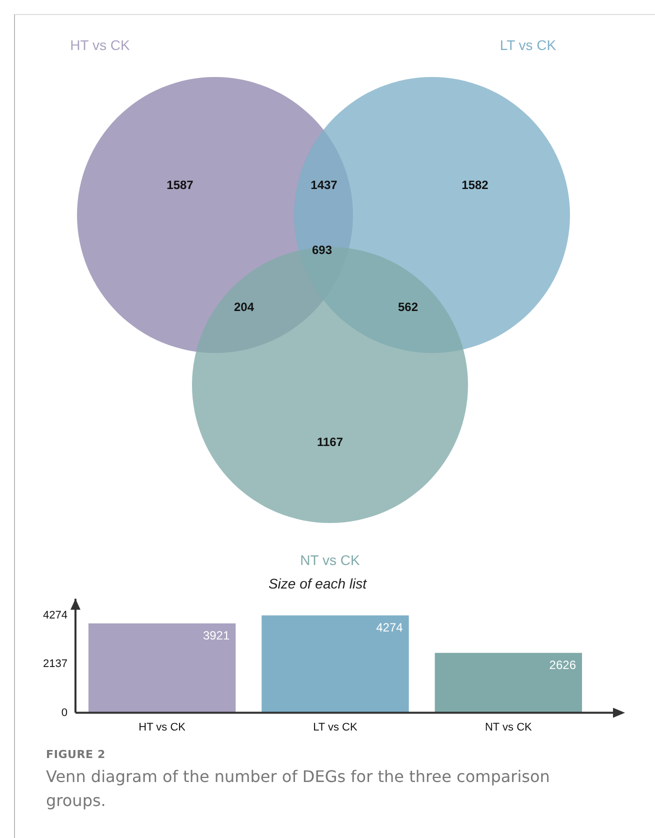  Describe the element at coordinates (390, 627) in the screenshot. I see `data-label: 4274` at that location.